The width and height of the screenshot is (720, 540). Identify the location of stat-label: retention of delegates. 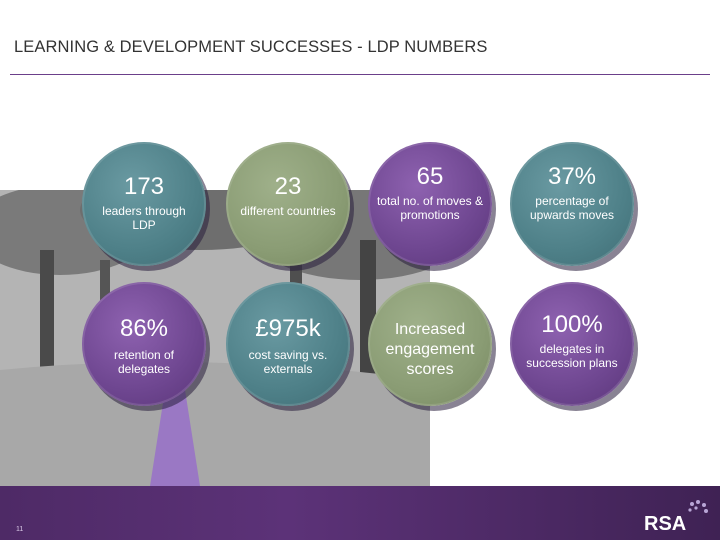
(144, 362).